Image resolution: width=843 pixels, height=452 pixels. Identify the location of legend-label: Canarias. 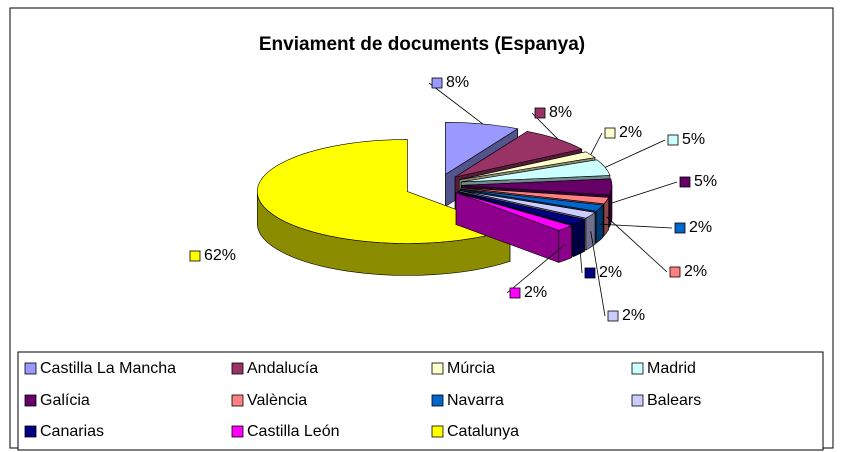
(72, 431).